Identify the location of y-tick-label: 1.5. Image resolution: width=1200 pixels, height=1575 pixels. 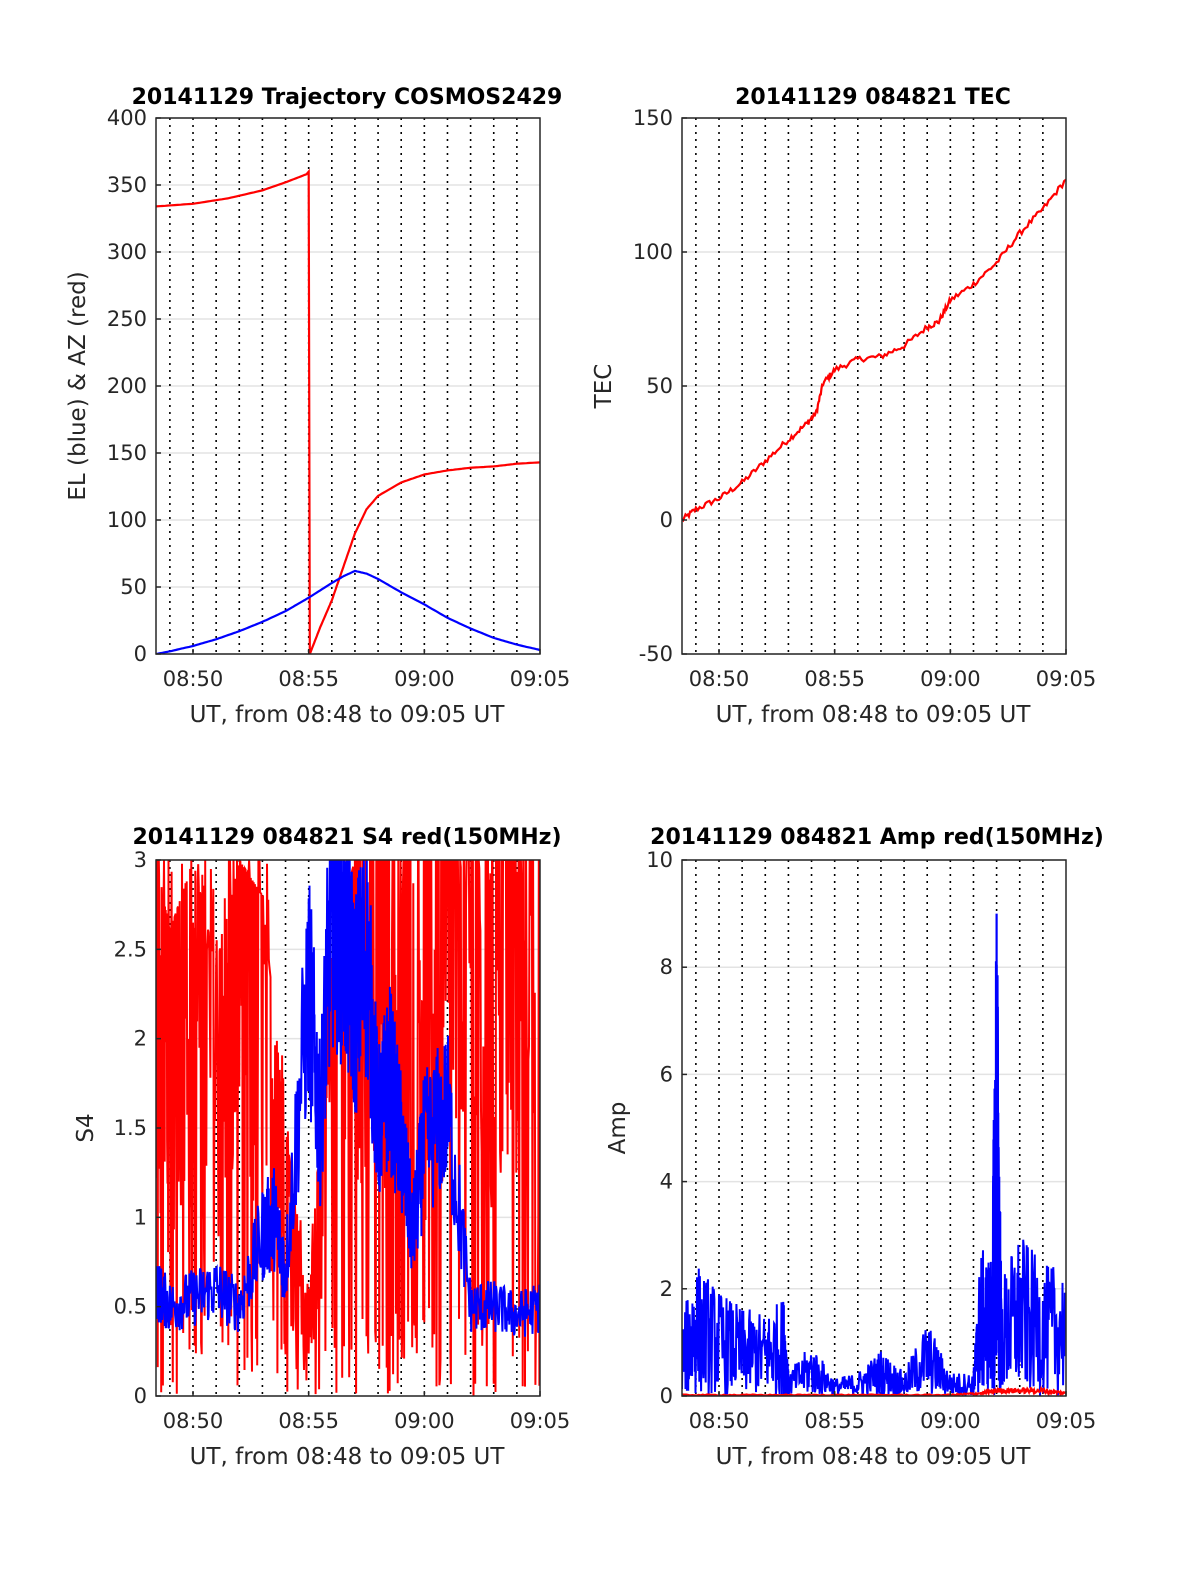
(130, 1128).